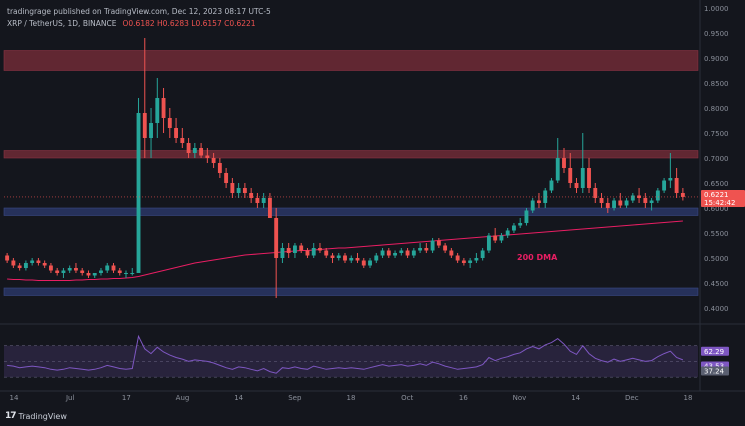 The image size is (745, 426). What do you see at coordinates (62, 23) in the screenshot?
I see `symbol-label: XRP / TetherUS, 1D, BINANCE` at bounding box center [62, 23].